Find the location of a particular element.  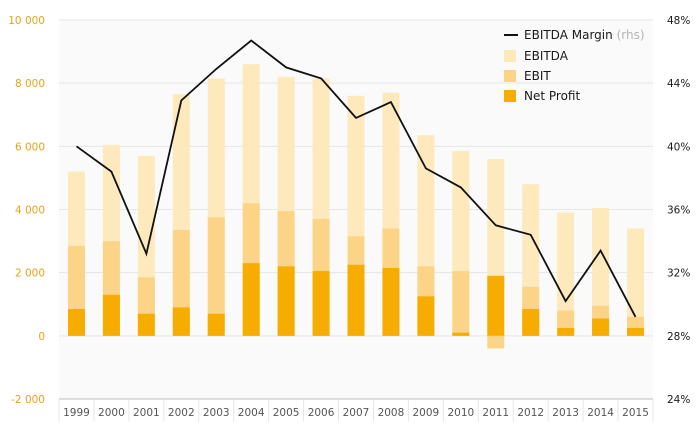

legend-label-net-profit: Net Profit is located at coordinates (552, 96).